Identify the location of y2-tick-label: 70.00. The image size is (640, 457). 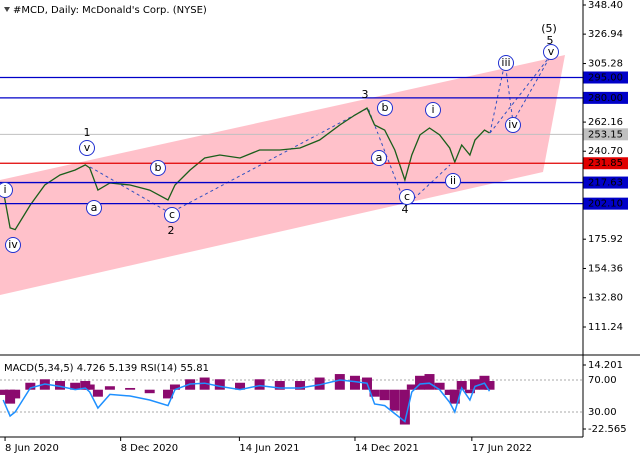
(602, 380).